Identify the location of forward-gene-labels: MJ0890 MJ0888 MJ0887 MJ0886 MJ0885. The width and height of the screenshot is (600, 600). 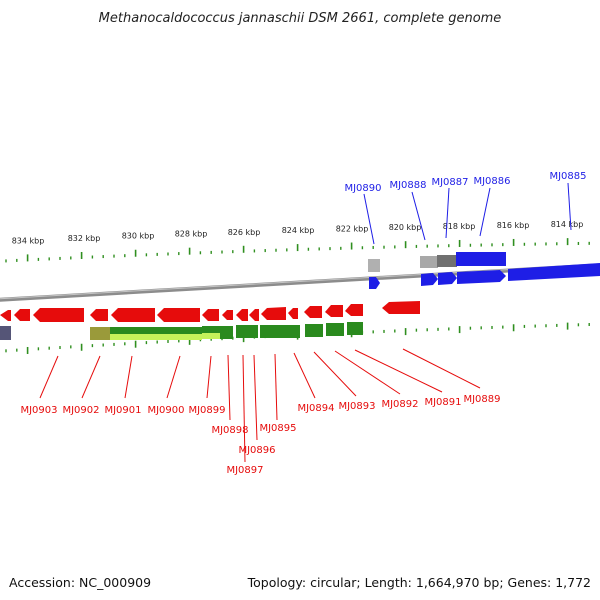
(465, 182).